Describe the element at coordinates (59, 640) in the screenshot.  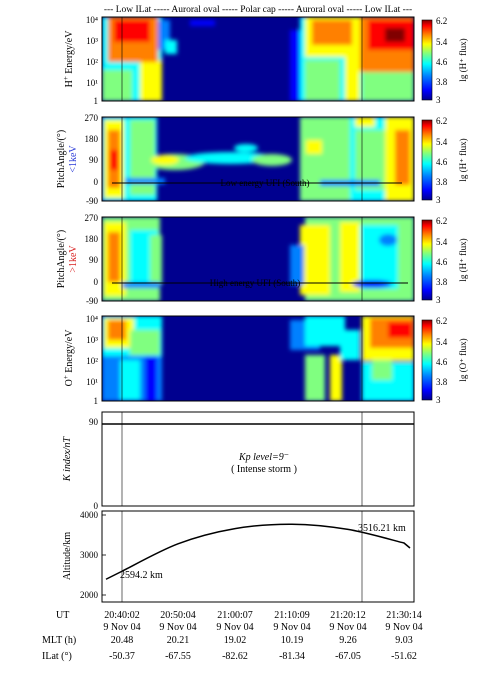
I see `row-label-mlt: MLT (h)` at that location.